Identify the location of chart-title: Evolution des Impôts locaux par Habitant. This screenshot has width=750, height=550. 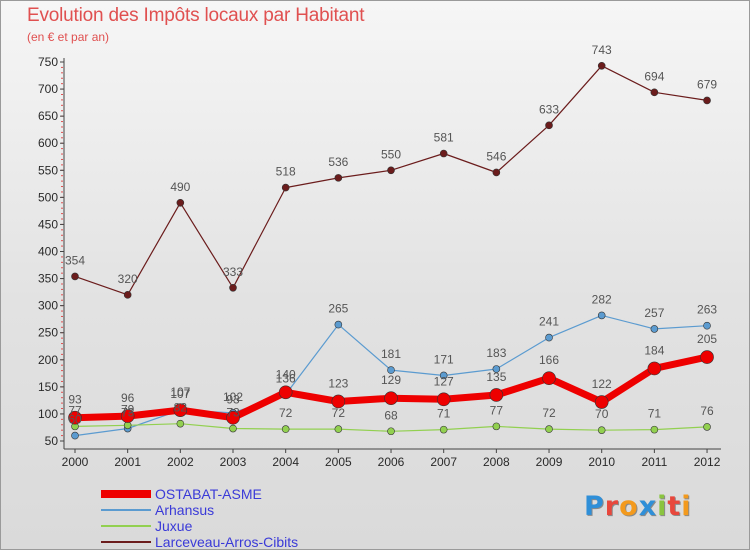
(196, 15).